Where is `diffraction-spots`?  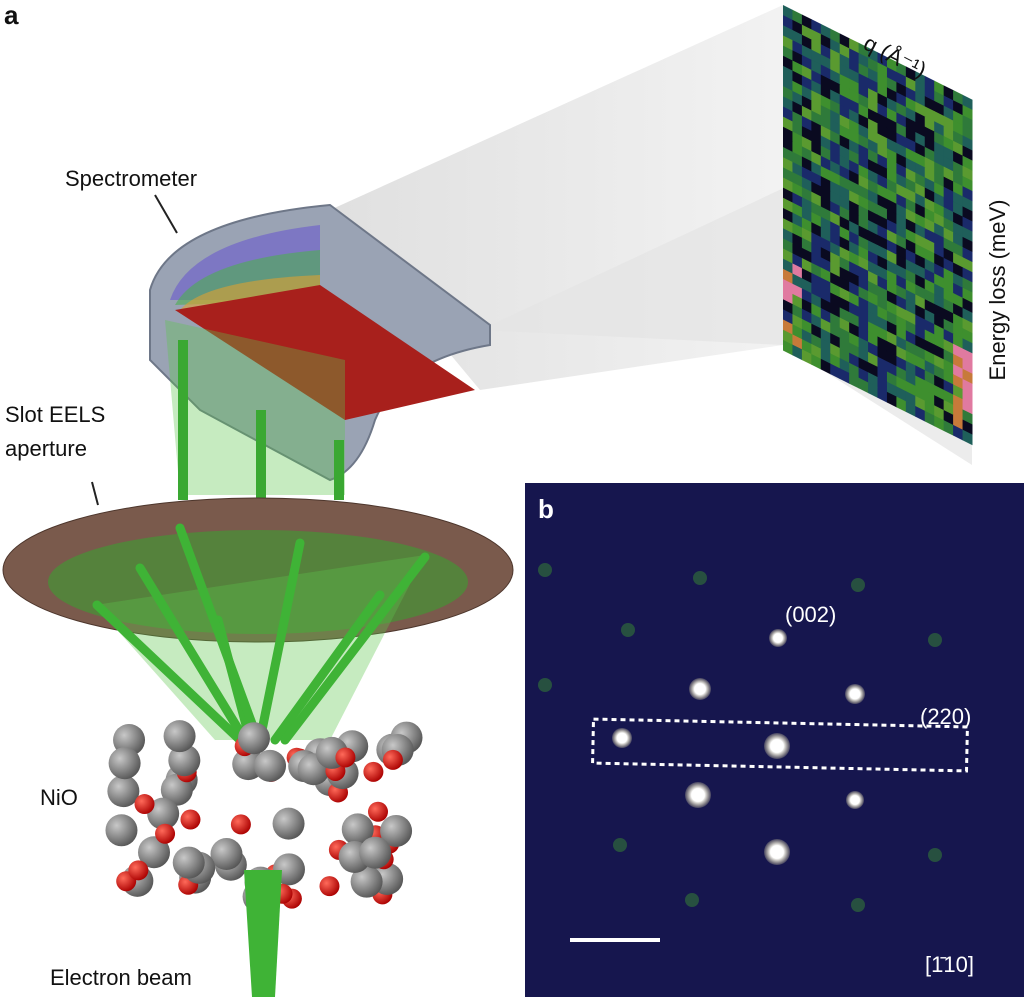
diffraction-spots is located at coordinates (740, 737).